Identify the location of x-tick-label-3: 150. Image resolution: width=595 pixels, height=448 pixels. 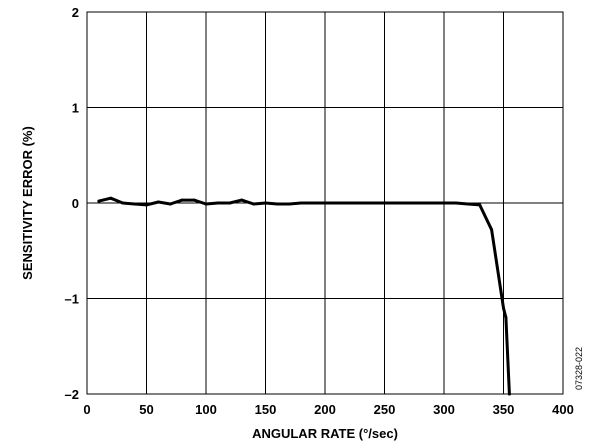
(266, 409).